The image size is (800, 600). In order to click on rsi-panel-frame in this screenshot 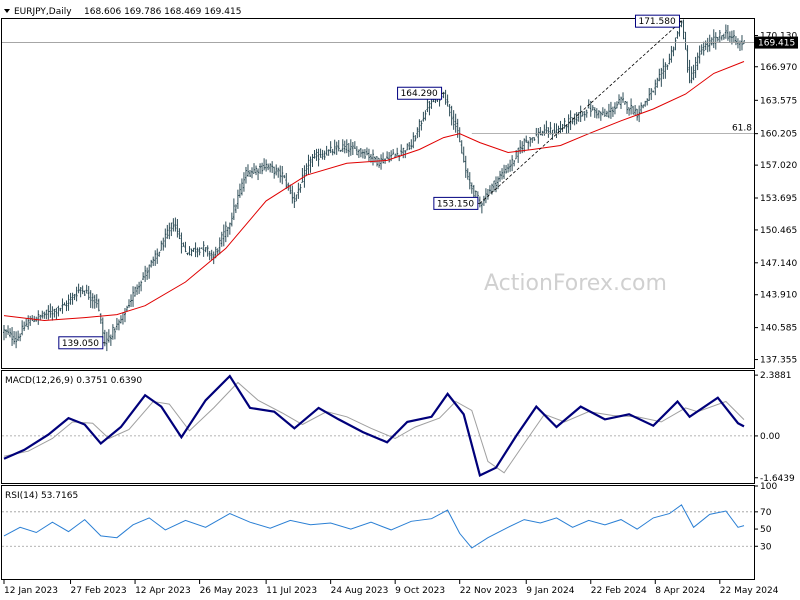, I will do `click(378, 532)`.